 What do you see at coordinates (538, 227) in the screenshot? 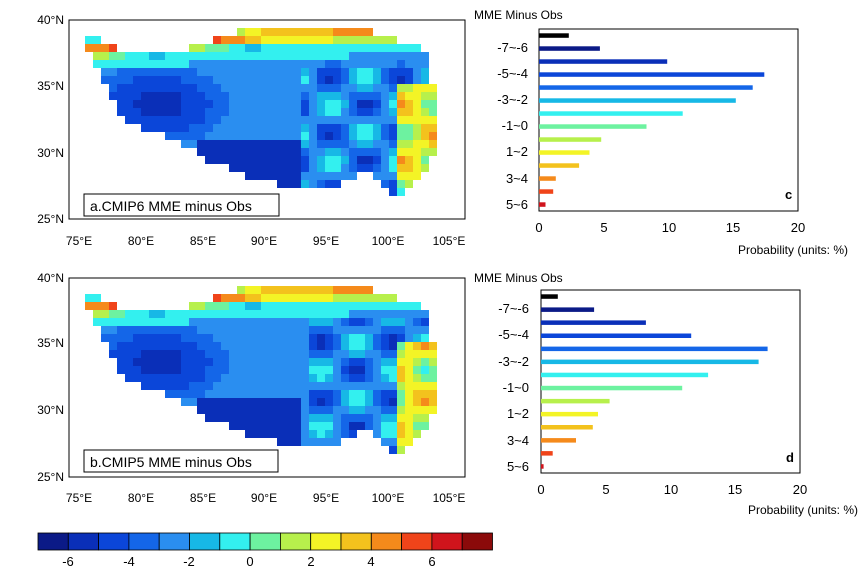
I see `chart-c-xtick-label: 0` at bounding box center [538, 227].